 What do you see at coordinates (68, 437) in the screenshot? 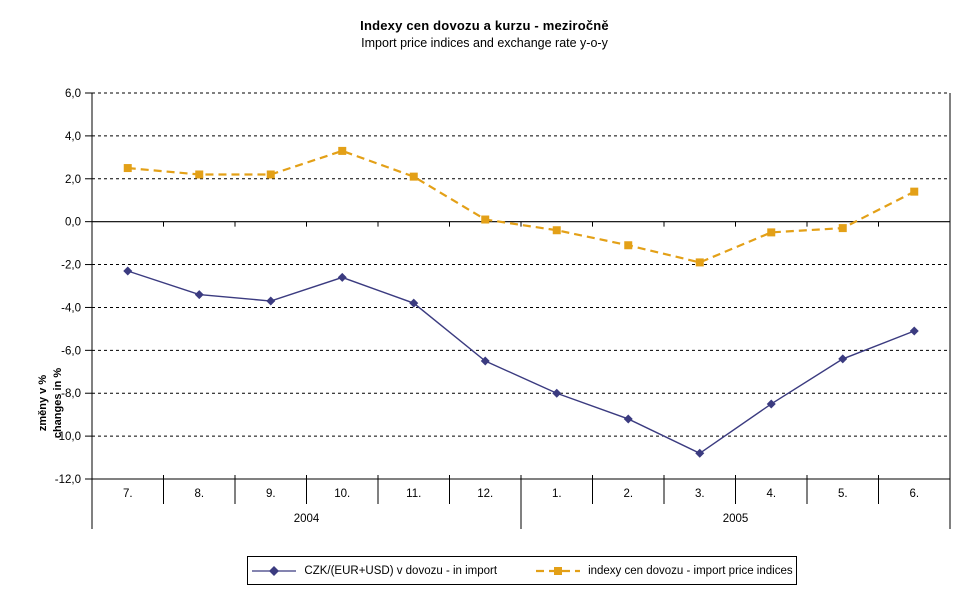
I see `y-tick-label: -10,0` at bounding box center [68, 437].